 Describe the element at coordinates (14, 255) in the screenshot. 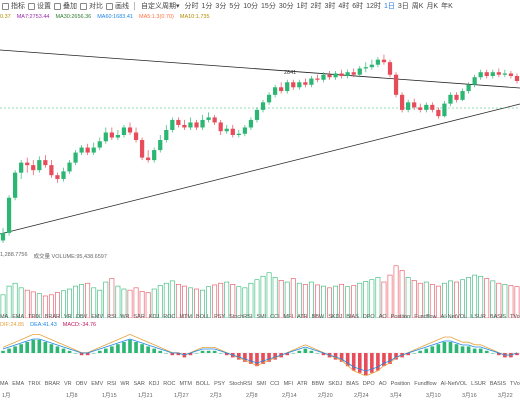

I see `volume-value: 1,288.7756` at that location.